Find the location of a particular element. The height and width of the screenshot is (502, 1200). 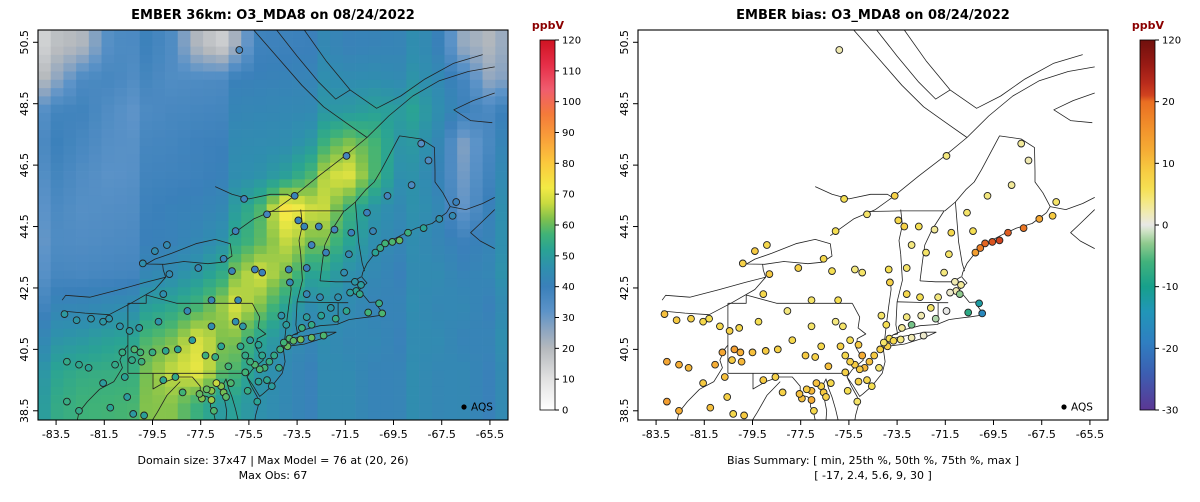

map-outline-border_maine_quebec is located at coordinates (397, 173).